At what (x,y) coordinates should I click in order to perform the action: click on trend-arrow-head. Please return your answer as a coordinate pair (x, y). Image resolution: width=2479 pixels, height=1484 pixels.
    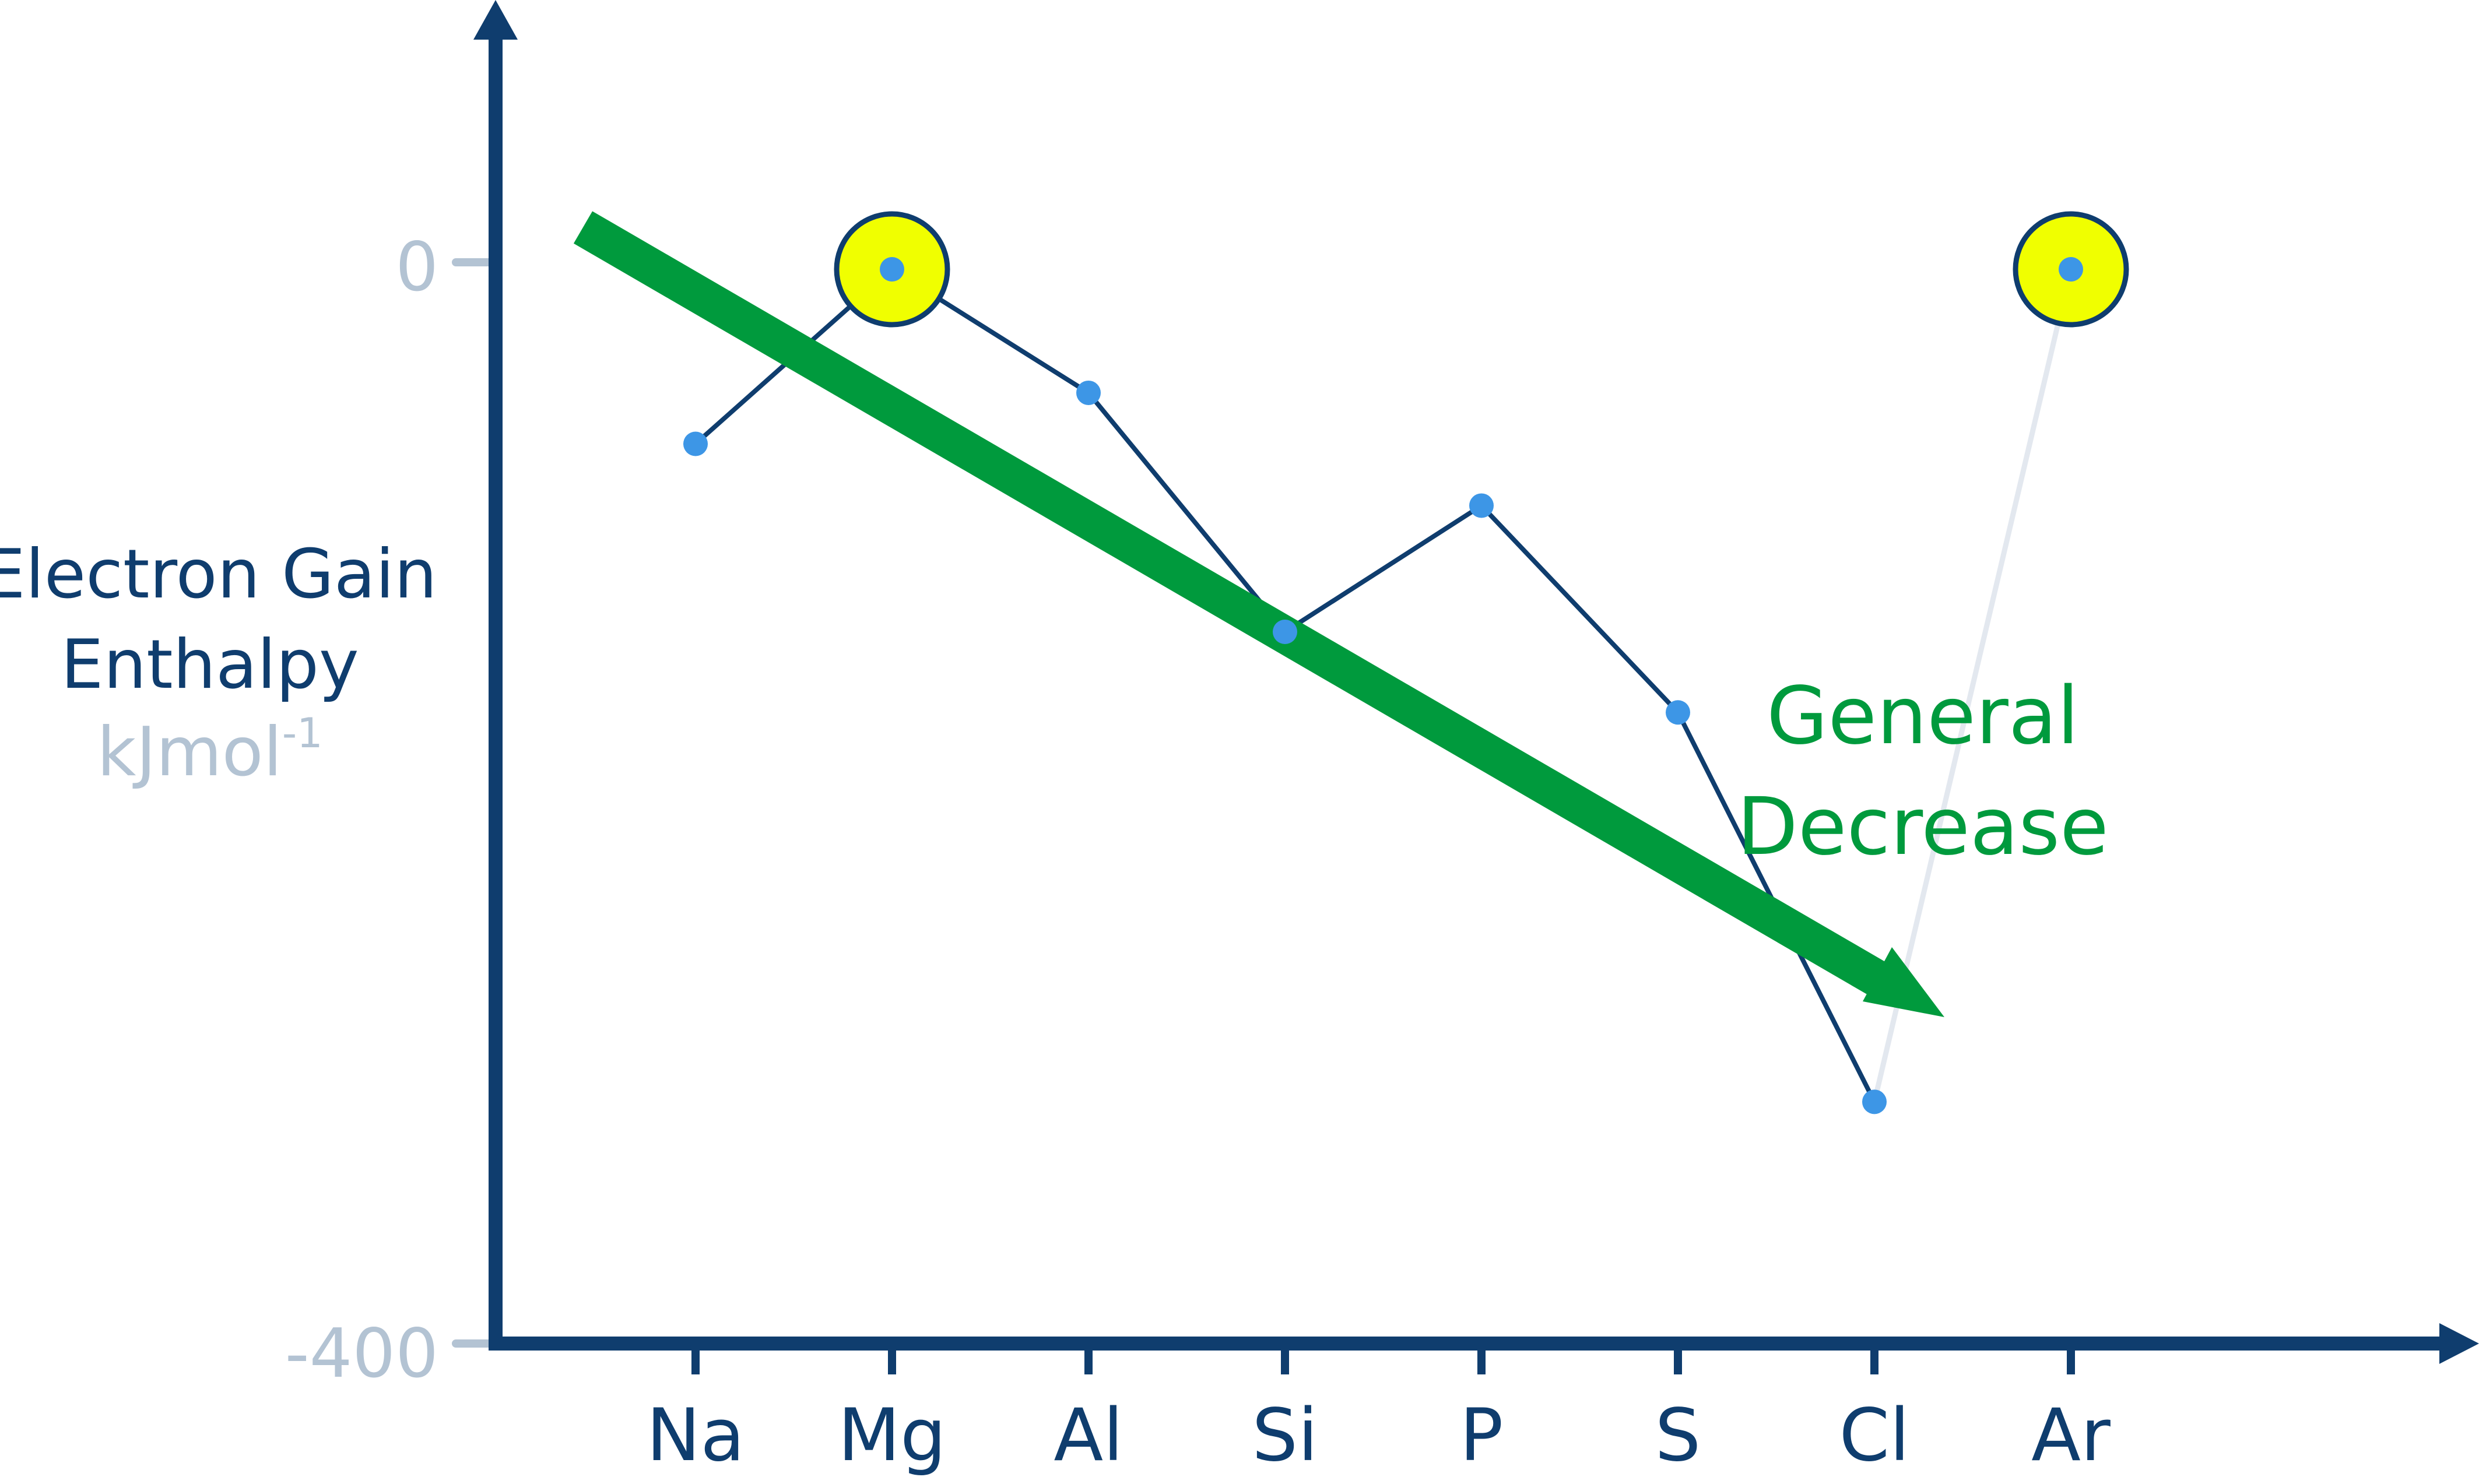
    Looking at the image, I should click on (1904, 982).